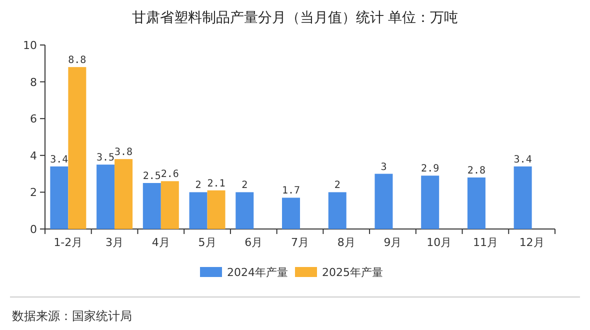  Describe the element at coordinates (216, 184) in the screenshot. I see `data-label: 2.1` at that location.